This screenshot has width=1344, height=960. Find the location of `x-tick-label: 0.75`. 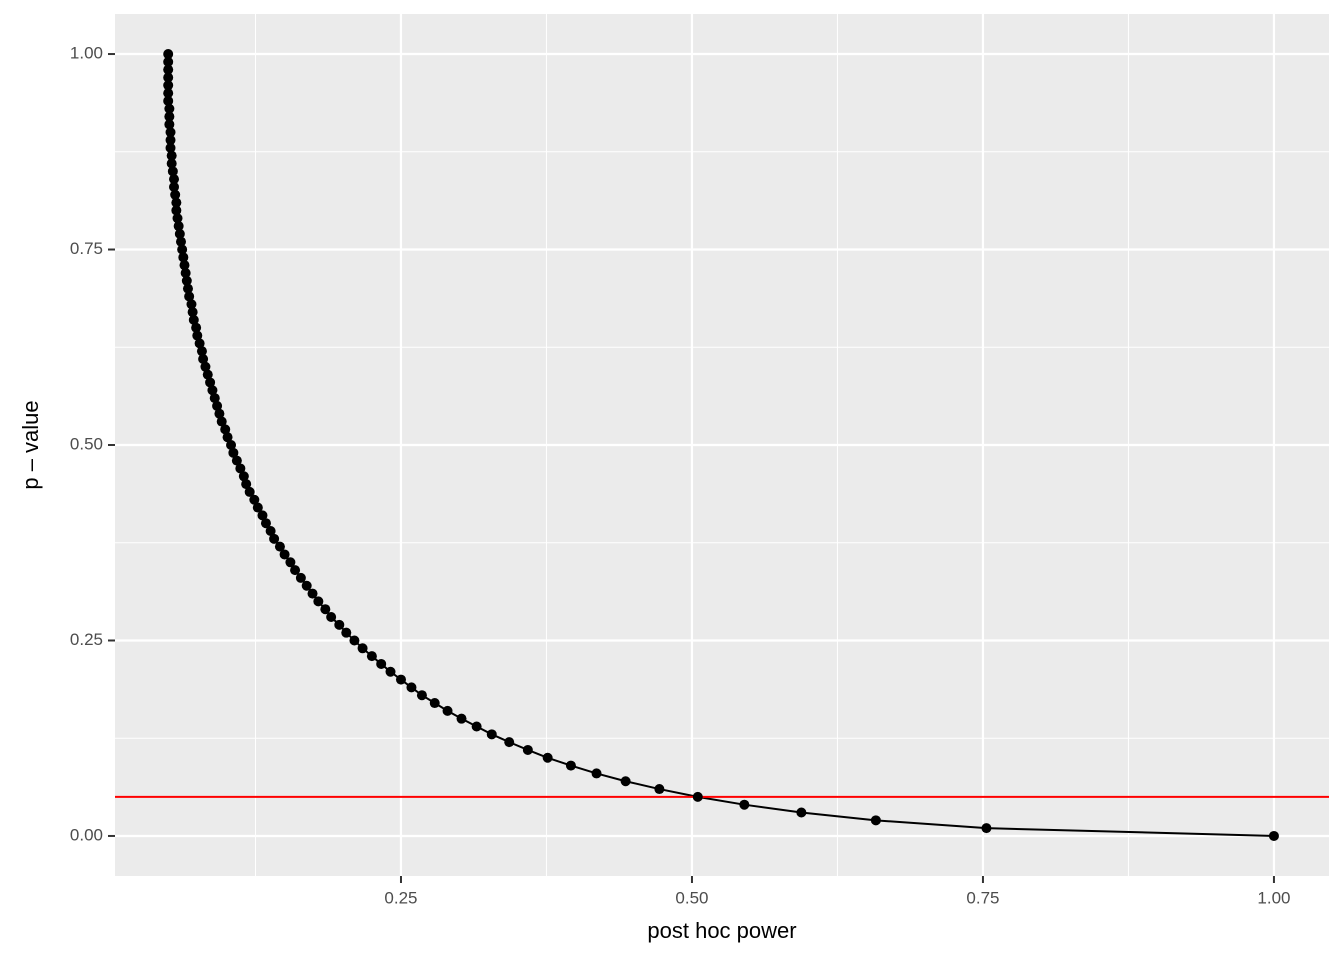

x-tick-label: 0.75 is located at coordinates (982, 897).